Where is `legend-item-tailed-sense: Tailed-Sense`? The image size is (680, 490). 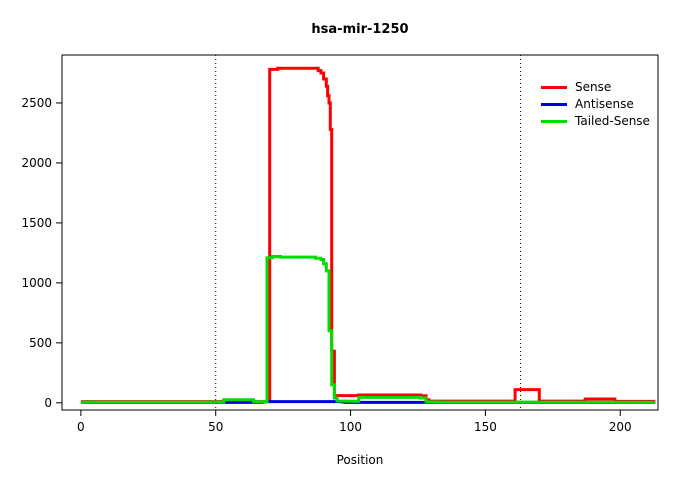 legend-item-tailed-sense: Tailed-Sense is located at coordinates (595, 121).